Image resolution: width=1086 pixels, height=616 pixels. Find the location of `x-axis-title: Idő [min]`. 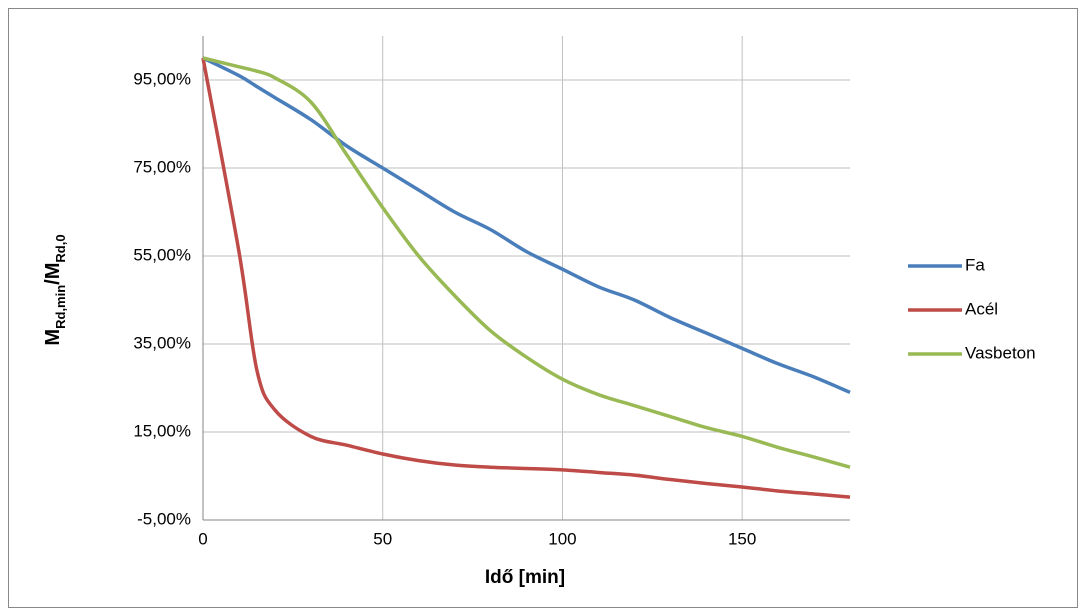

x-axis-title: Idő [min] is located at coordinates (525, 577).